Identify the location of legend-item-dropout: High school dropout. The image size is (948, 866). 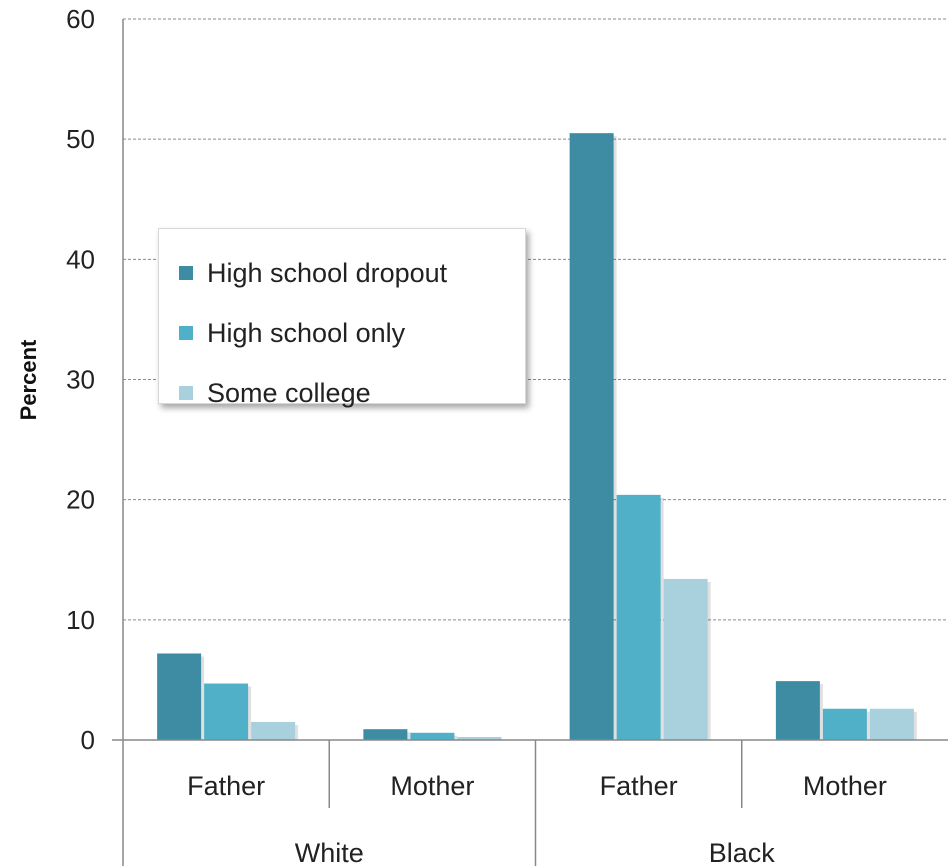
(342, 273).